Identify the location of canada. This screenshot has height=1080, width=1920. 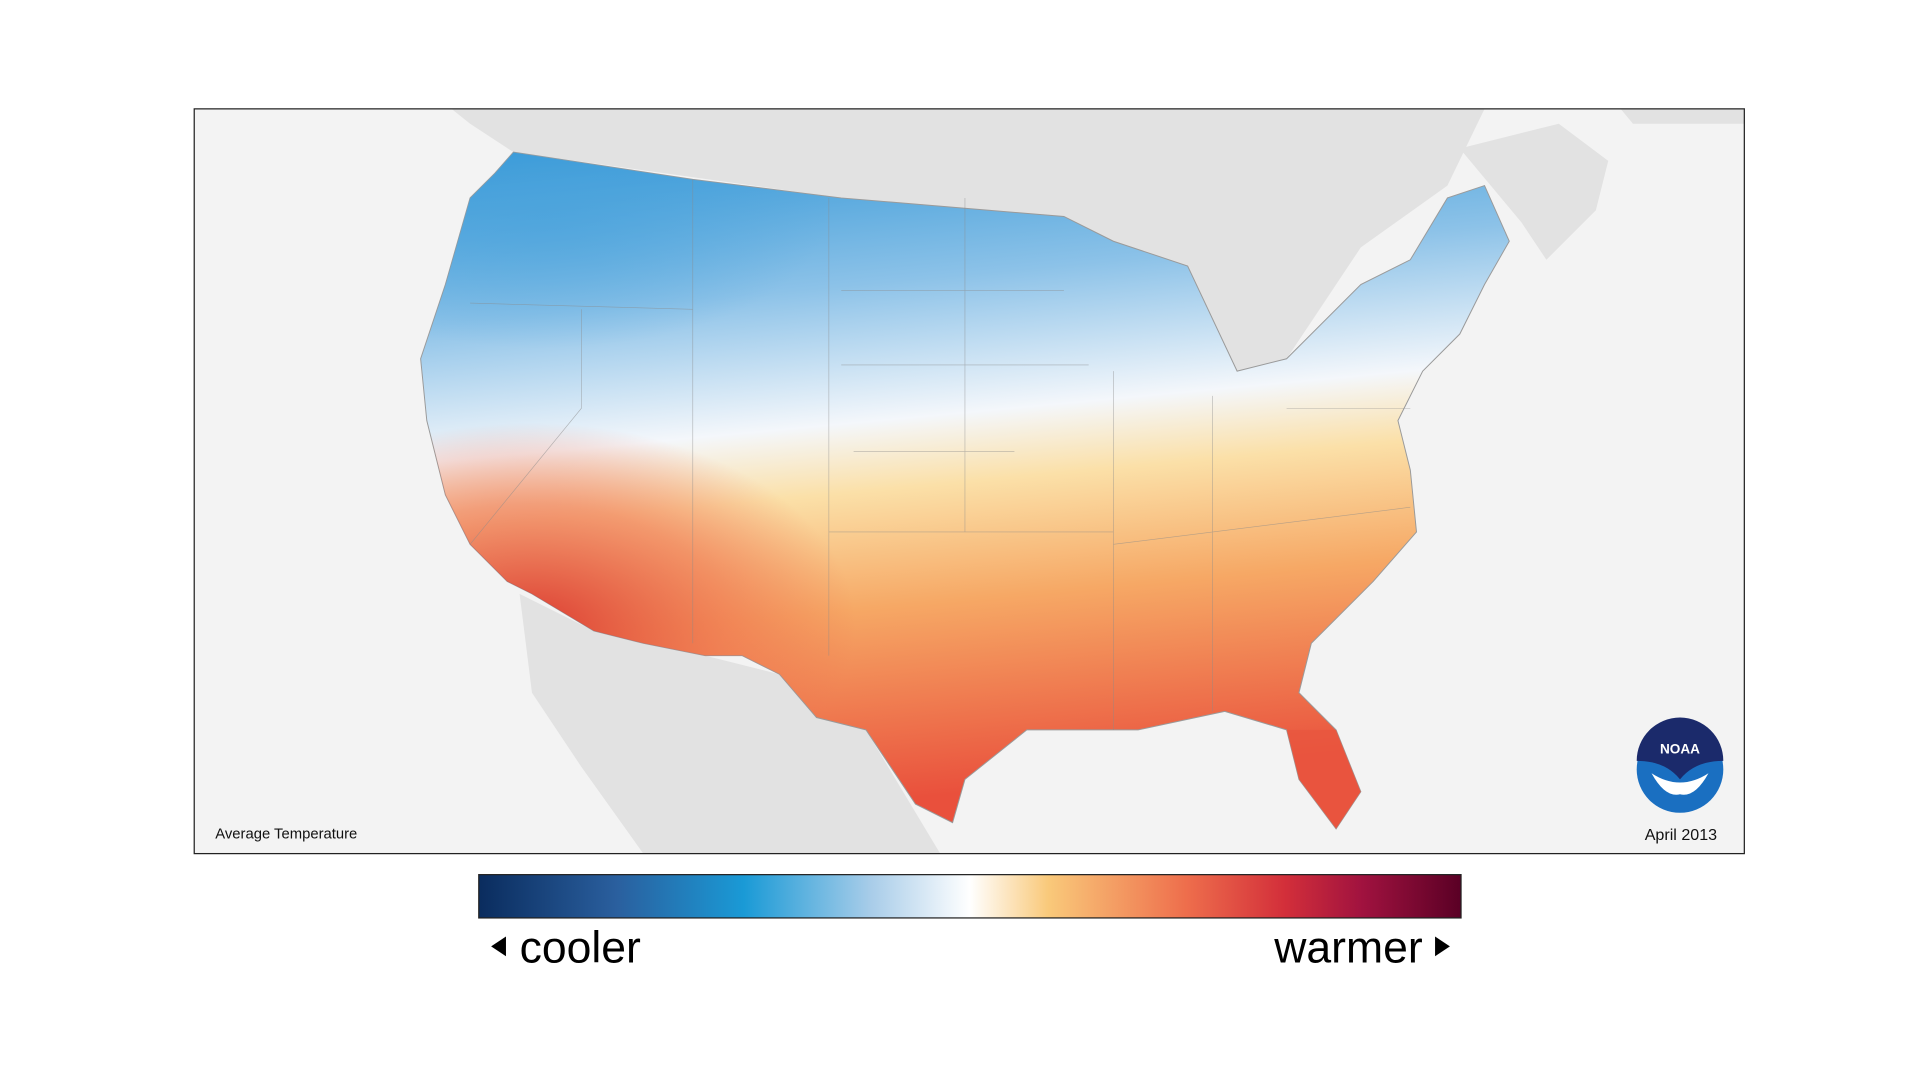
(968, 240).